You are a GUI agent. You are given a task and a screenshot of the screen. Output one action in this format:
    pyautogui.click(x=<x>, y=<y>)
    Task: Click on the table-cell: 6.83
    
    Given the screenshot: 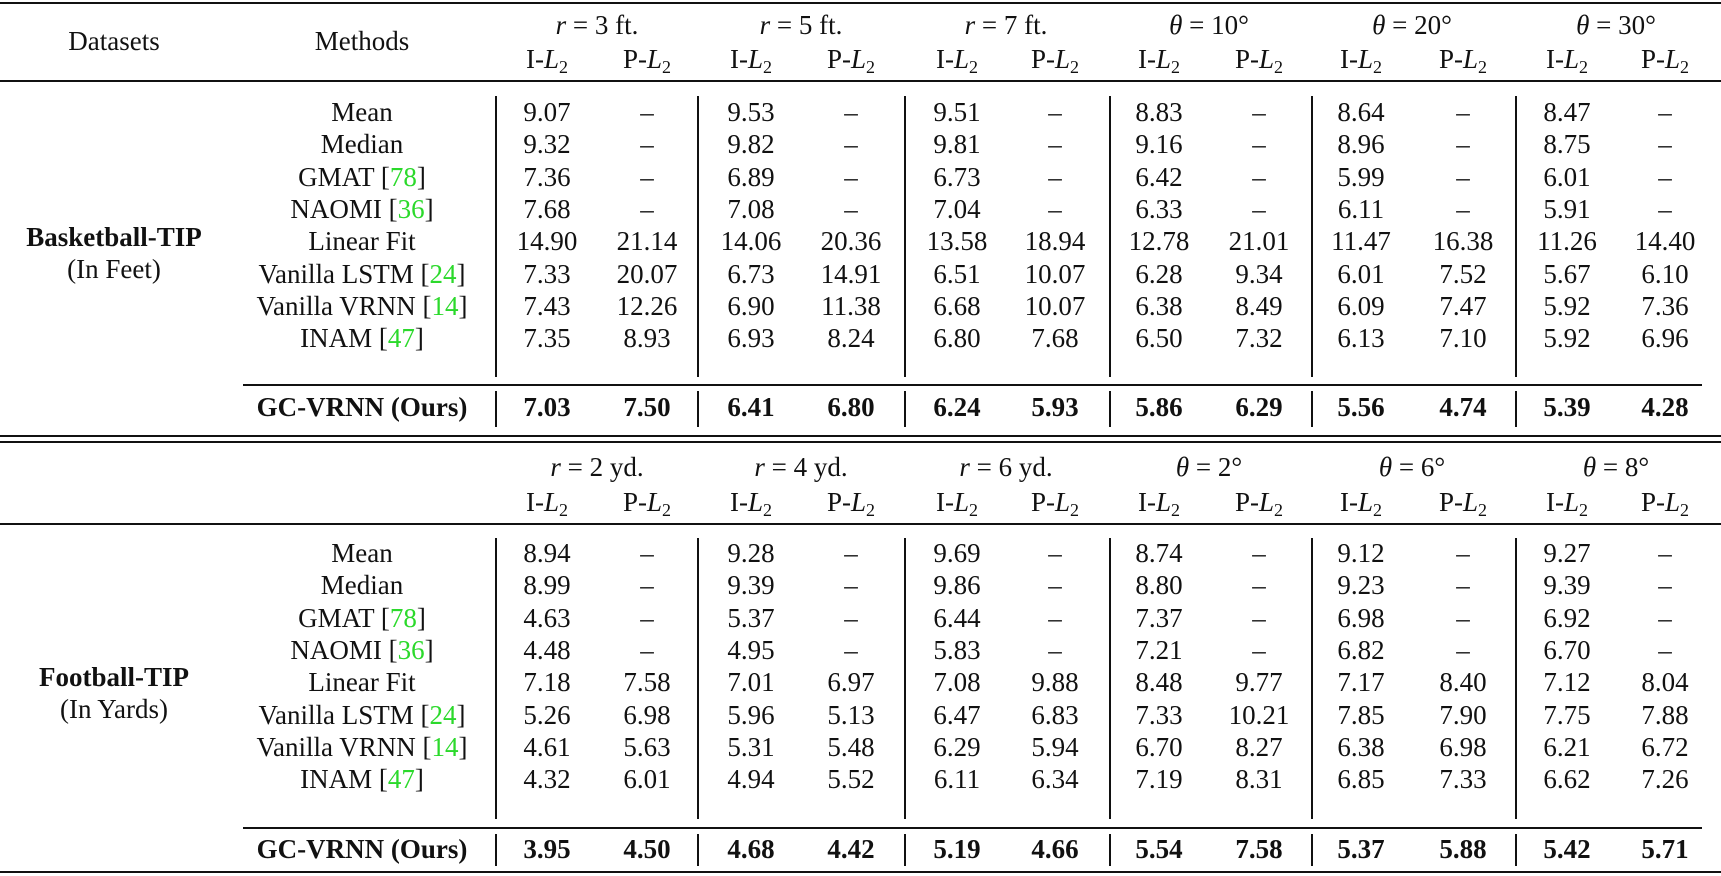 What is the action you would take?
    pyautogui.click(x=1055, y=714)
    